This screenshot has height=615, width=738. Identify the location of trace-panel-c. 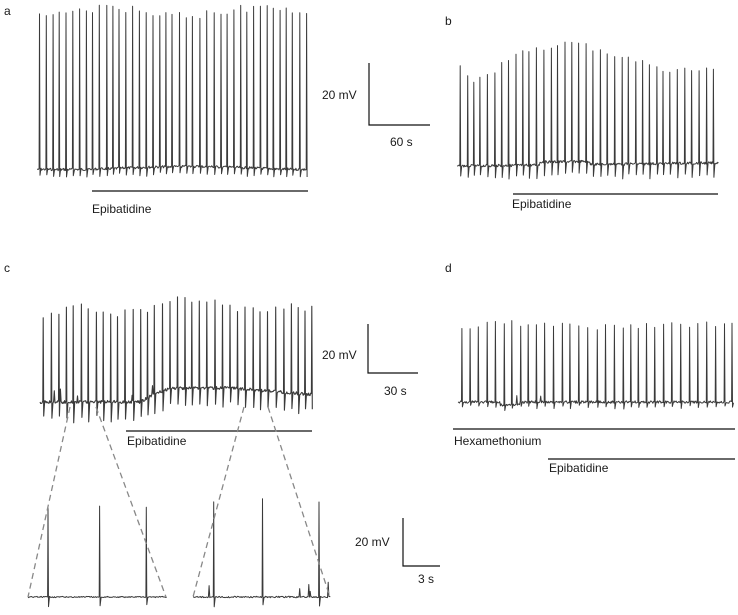
(176, 360).